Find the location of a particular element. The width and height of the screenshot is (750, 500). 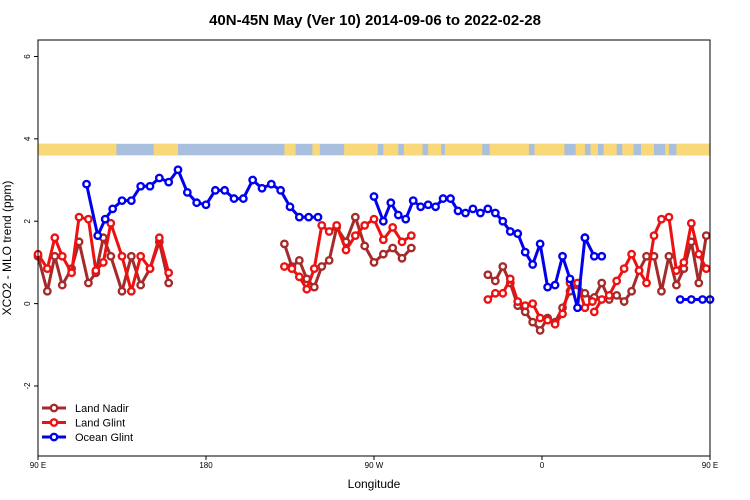

y-tick-label: 6 is located at coordinates (27, 56).